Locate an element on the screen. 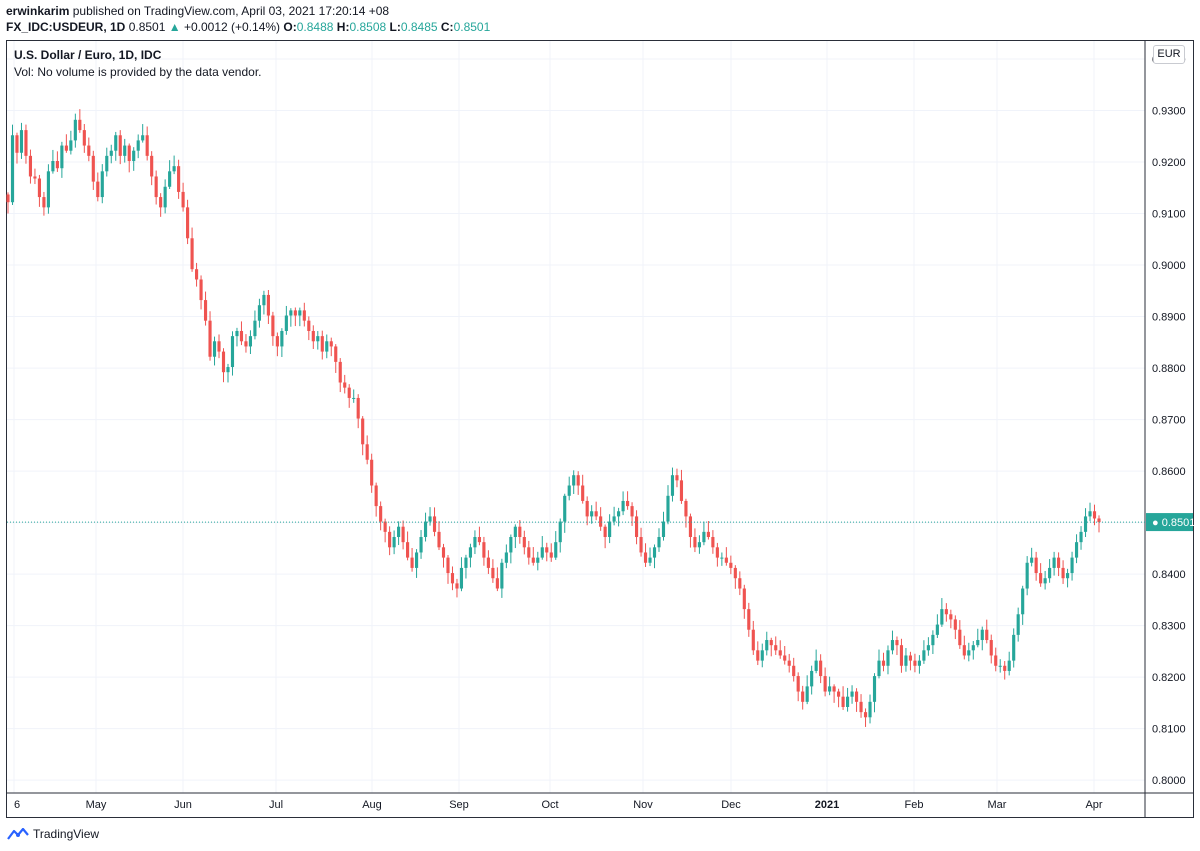  current-price-label: ● 0.8501 is located at coordinates (1173, 523).